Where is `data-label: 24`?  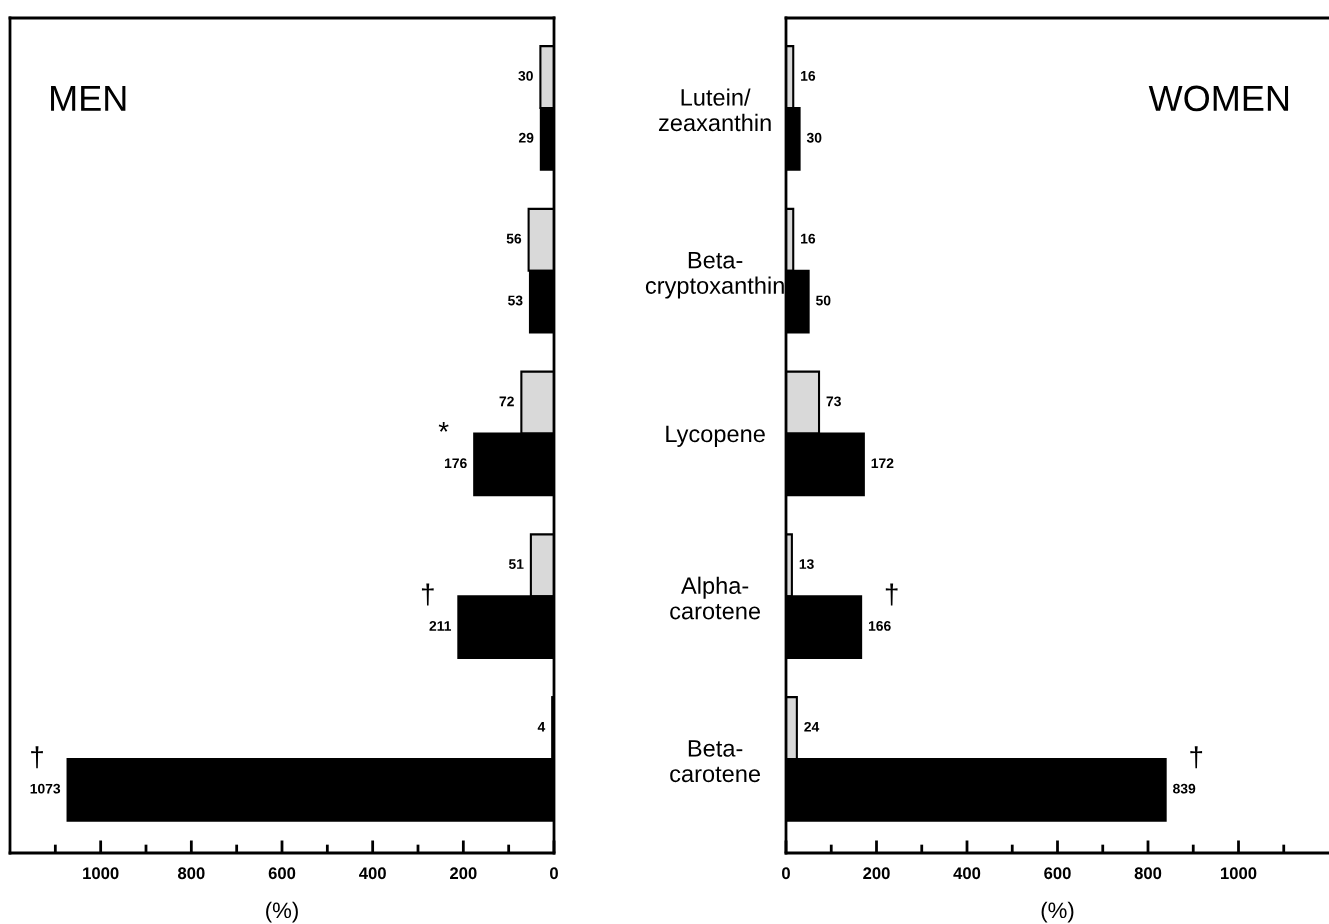 data-label: 24 is located at coordinates (812, 726).